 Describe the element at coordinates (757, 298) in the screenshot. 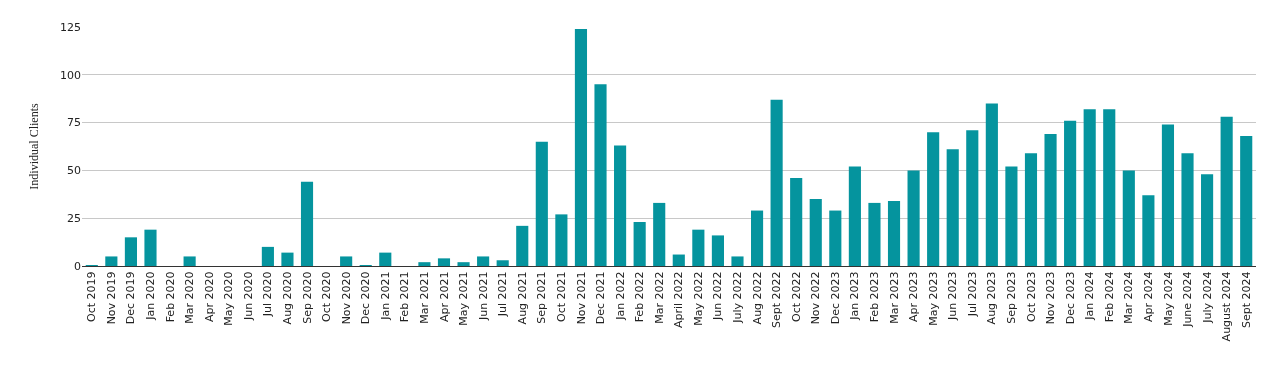

I see `x-tick-label: Aug 2022` at that location.